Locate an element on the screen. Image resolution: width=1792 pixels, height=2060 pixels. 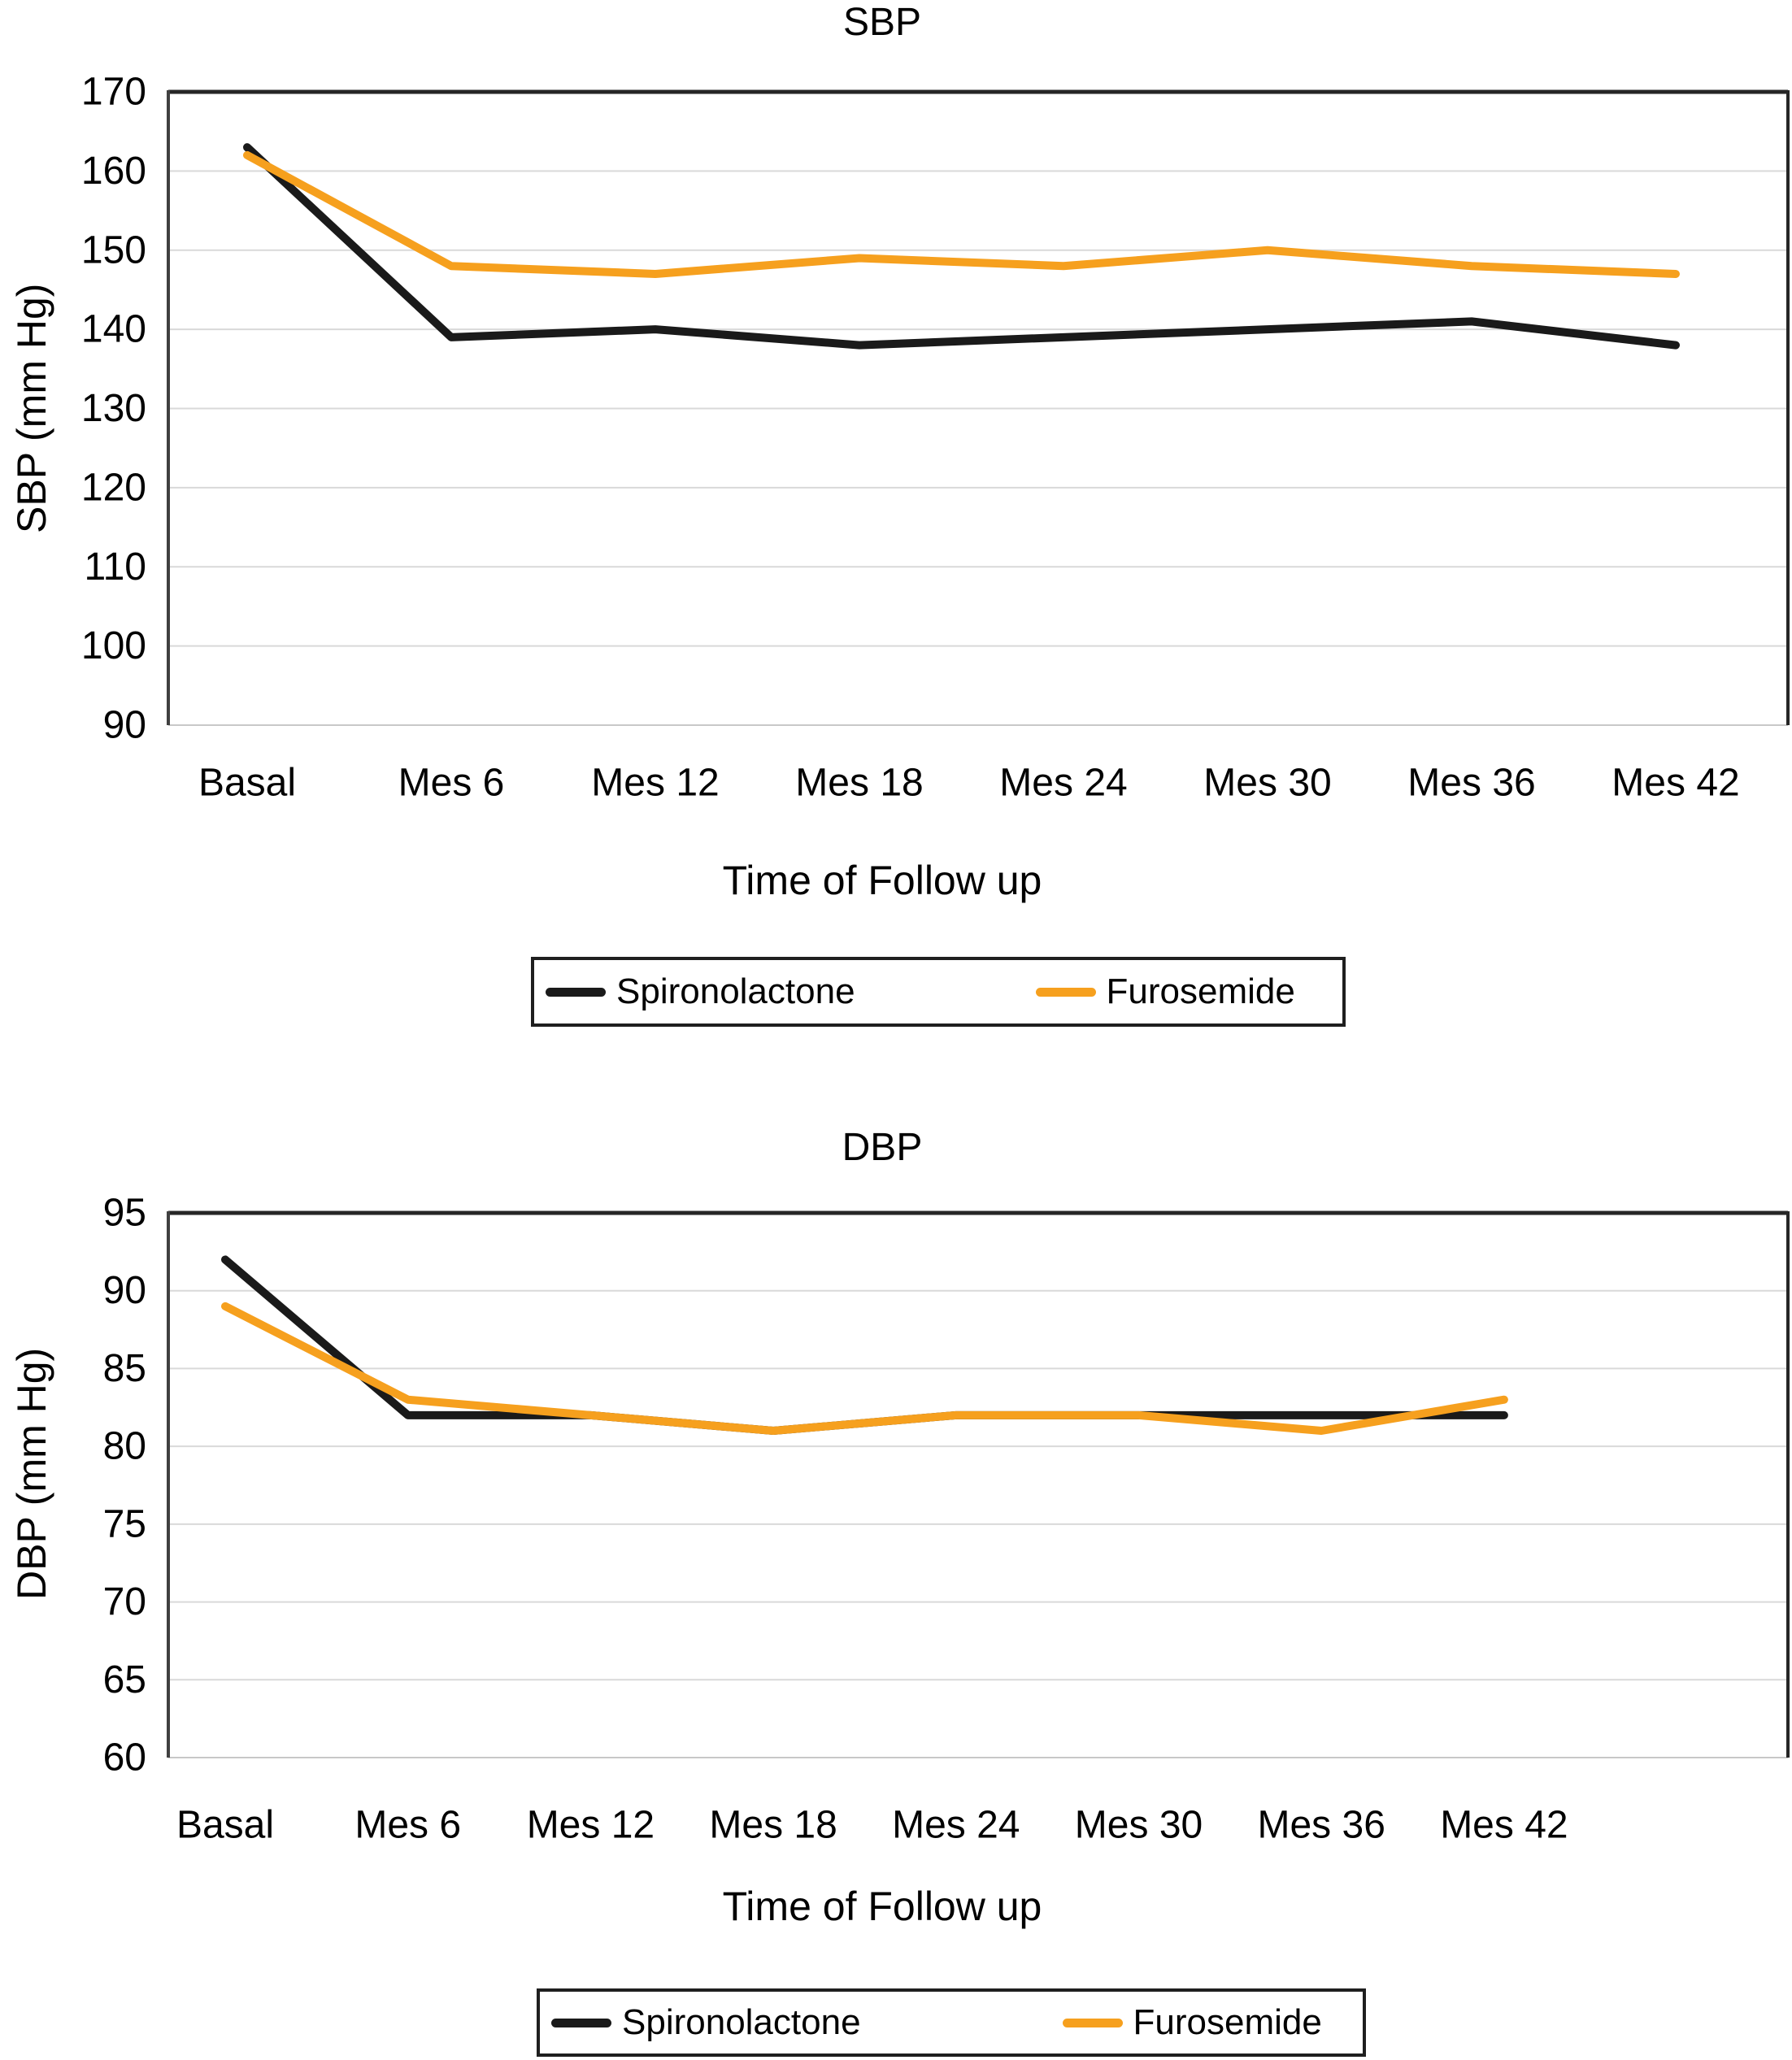
y-tick-label: 140 is located at coordinates (113, 329).